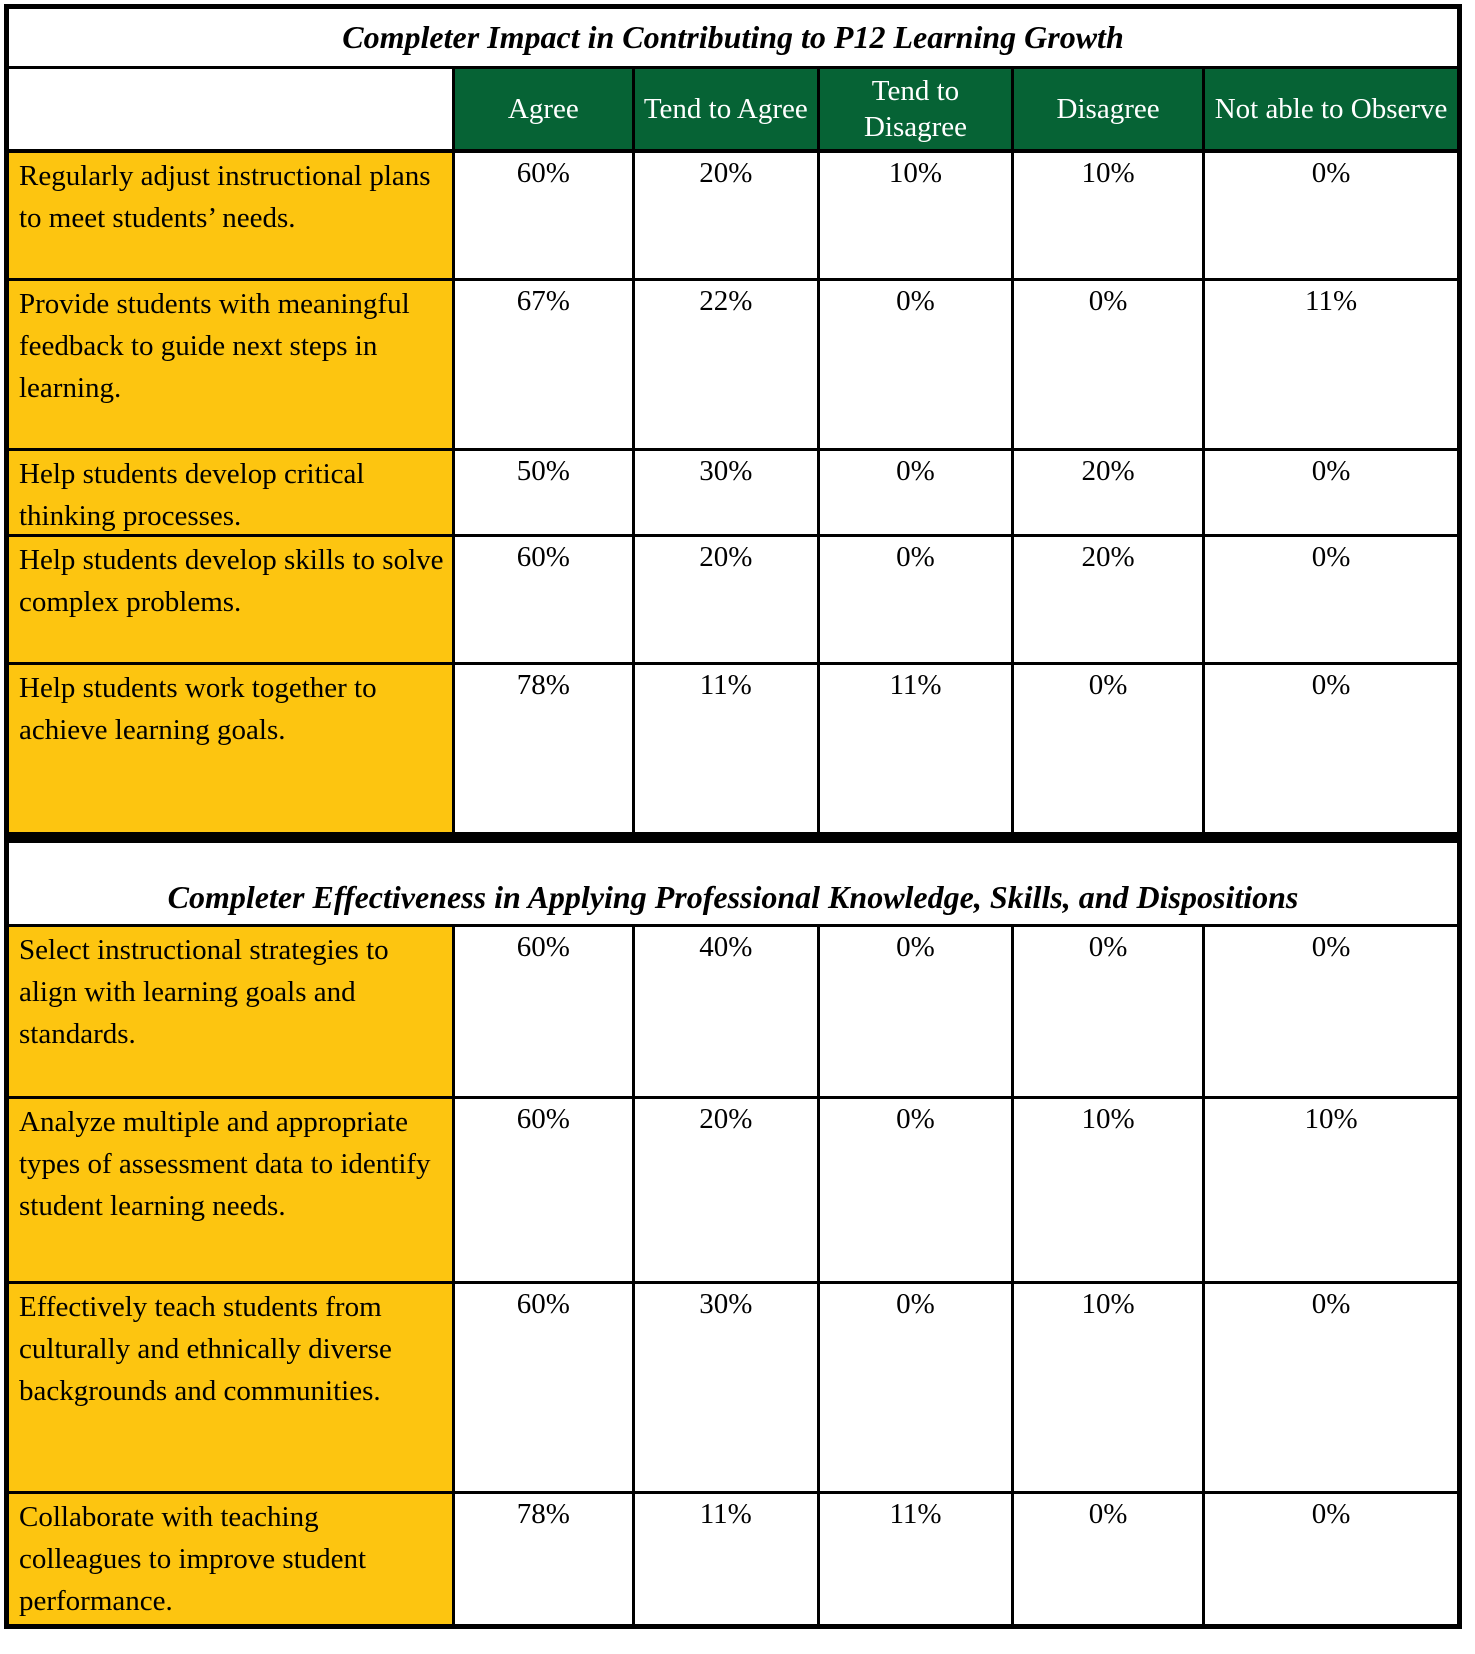 This screenshot has height=1654, width=1475. I want to click on value-tend-to-agree: 22%, so click(724, 364).